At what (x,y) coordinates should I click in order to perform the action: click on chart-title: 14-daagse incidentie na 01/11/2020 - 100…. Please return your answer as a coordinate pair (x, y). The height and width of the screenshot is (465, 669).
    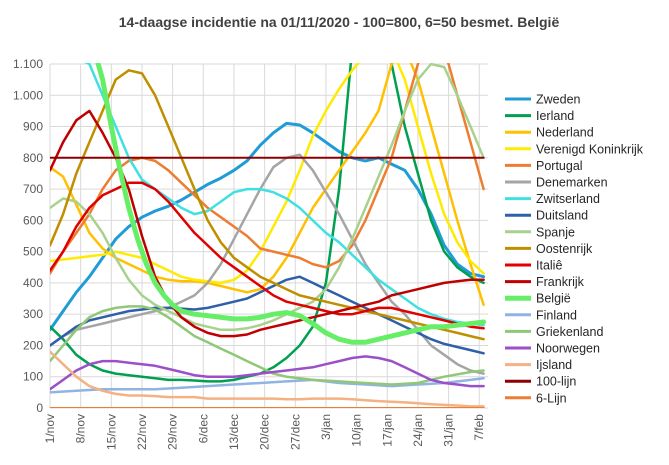
    Looking at the image, I should click on (339, 22).